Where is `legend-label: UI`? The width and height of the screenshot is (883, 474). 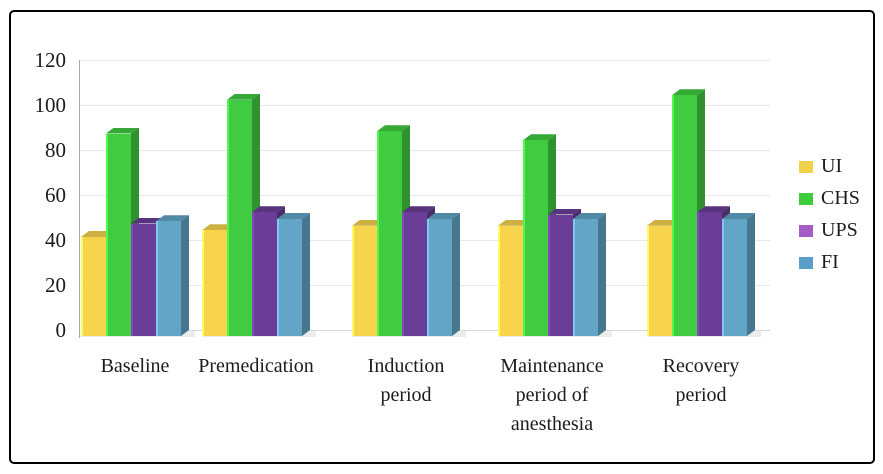 legend-label: UI is located at coordinates (832, 166).